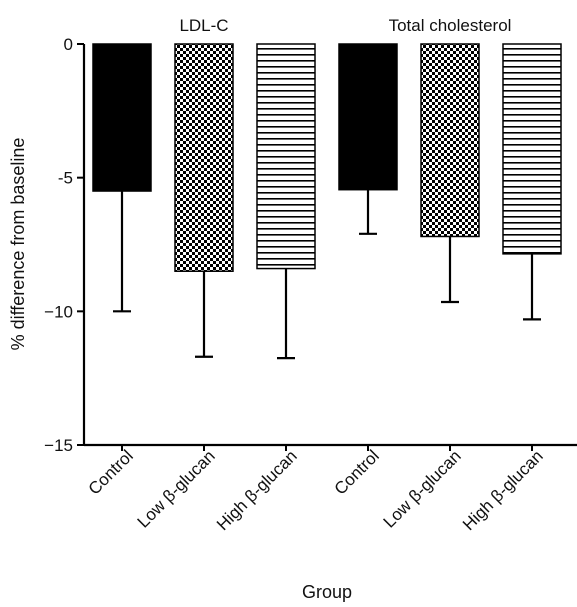 This screenshot has width=577, height=607. Describe the element at coordinates (18, 244) in the screenshot. I see `y-axis-label: % difference from baseline` at that location.